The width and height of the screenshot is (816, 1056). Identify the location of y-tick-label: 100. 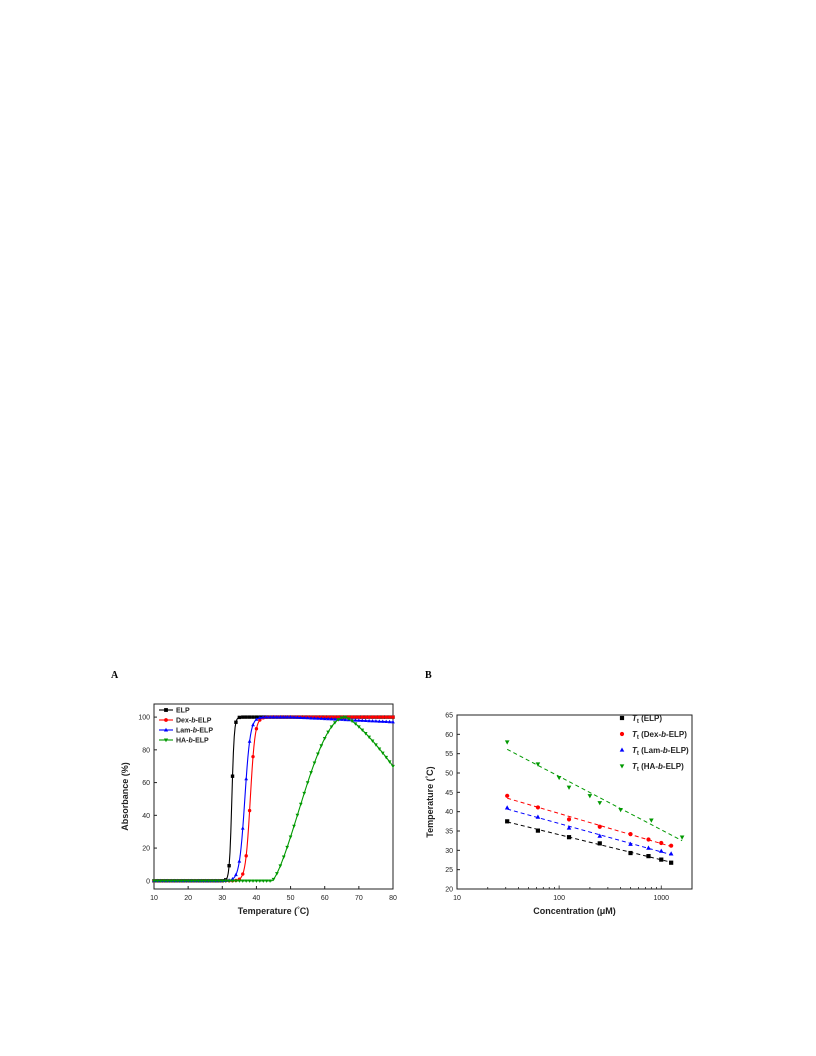
(144, 718).